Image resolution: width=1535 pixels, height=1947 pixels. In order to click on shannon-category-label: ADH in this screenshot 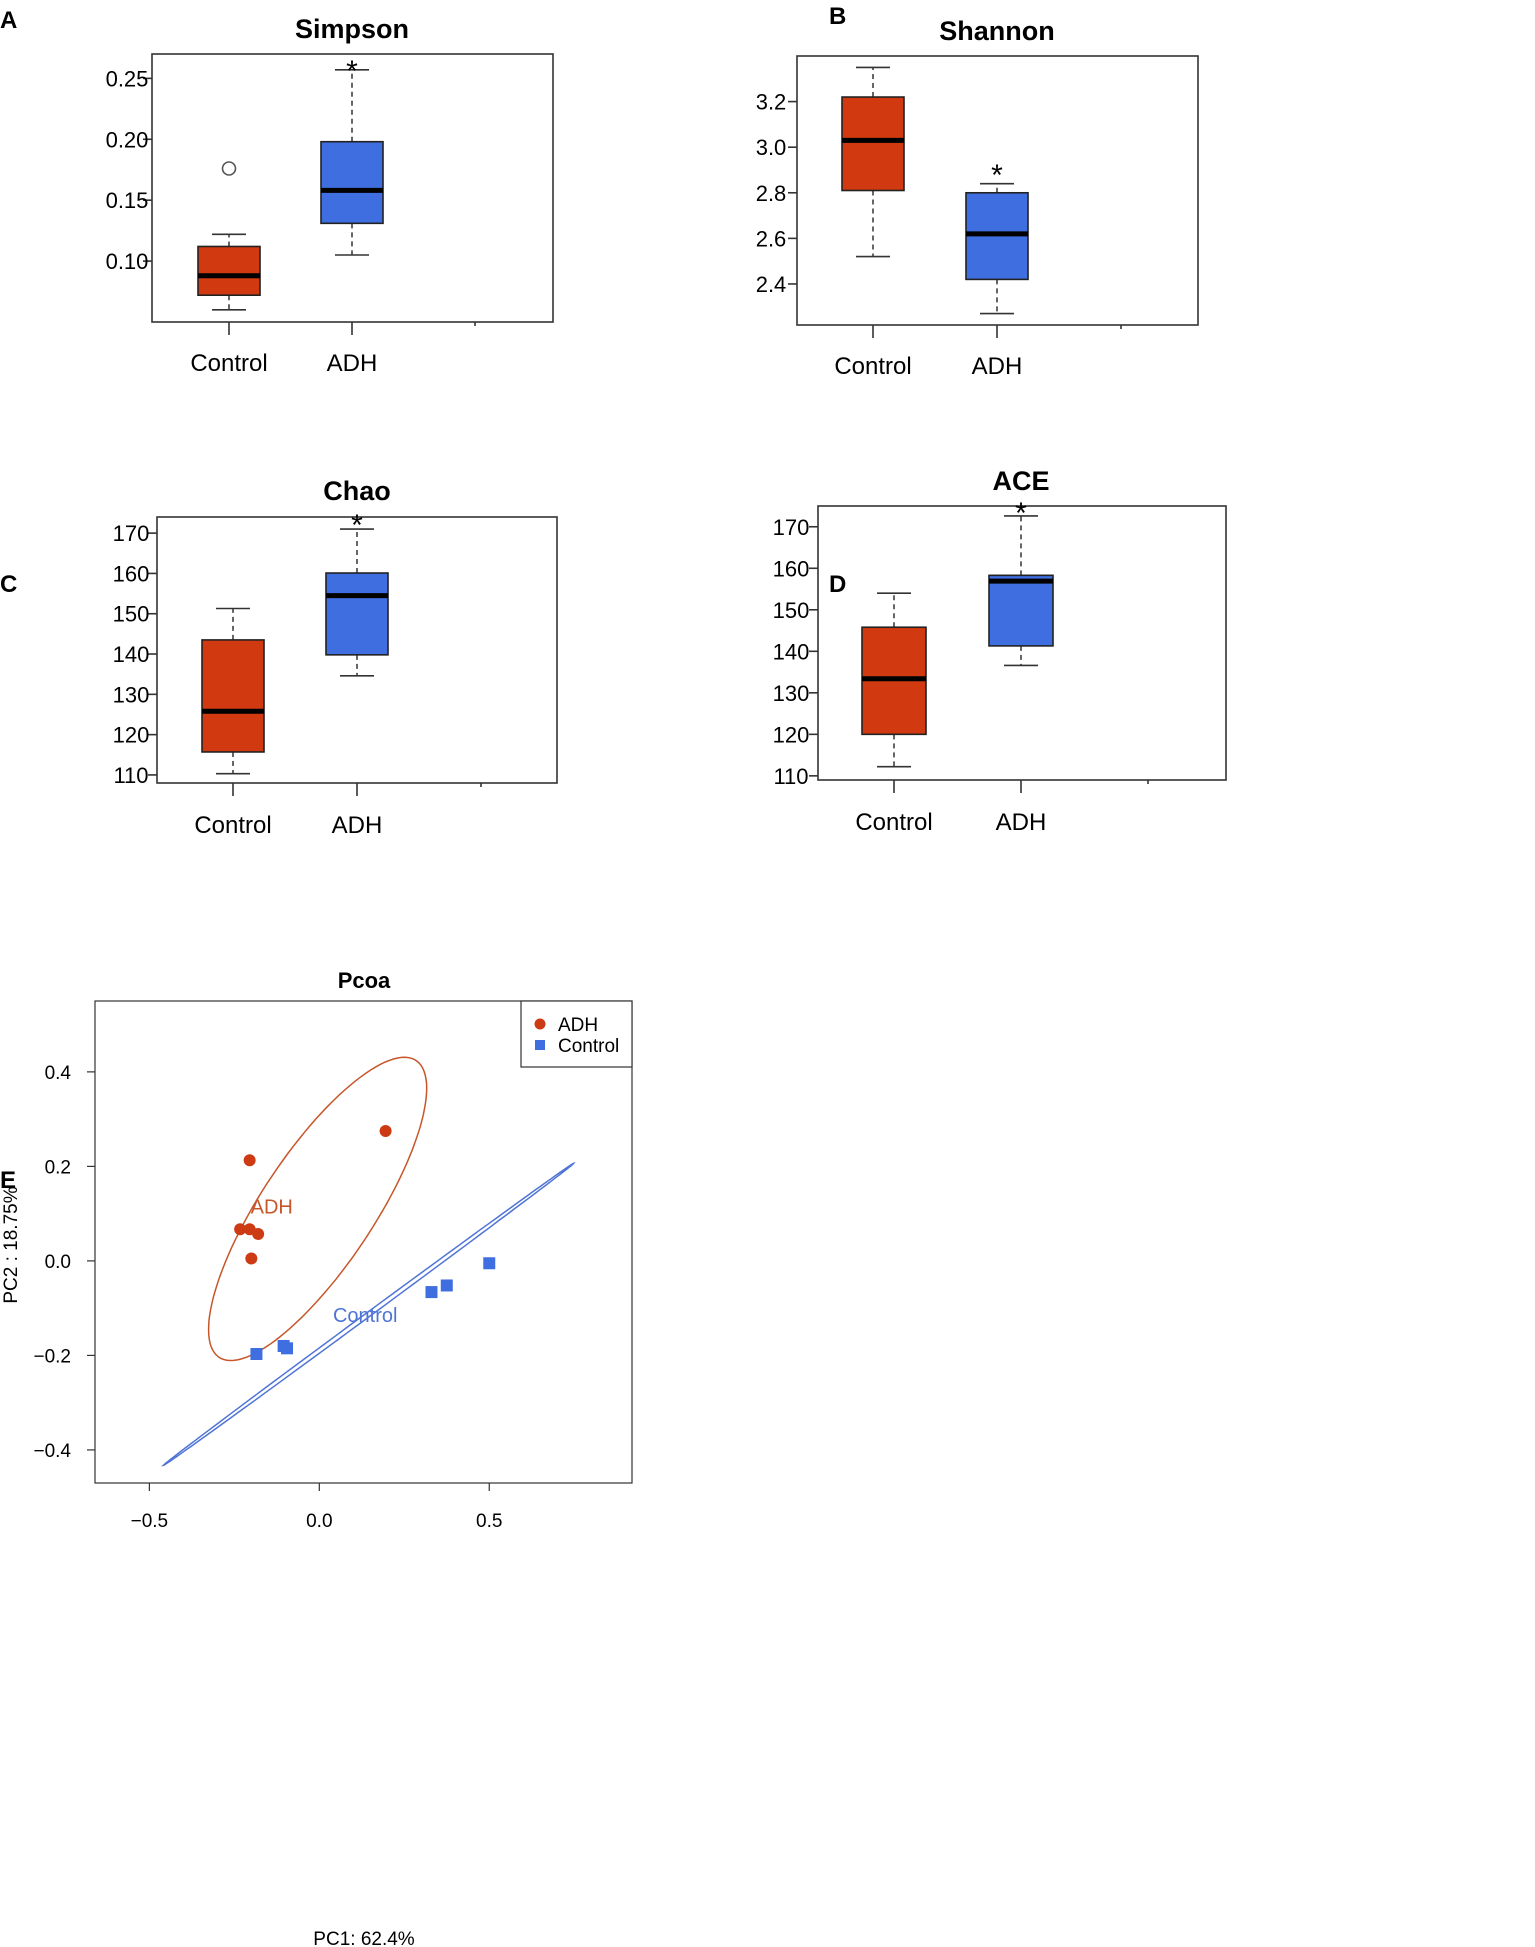, I will do `click(997, 366)`.